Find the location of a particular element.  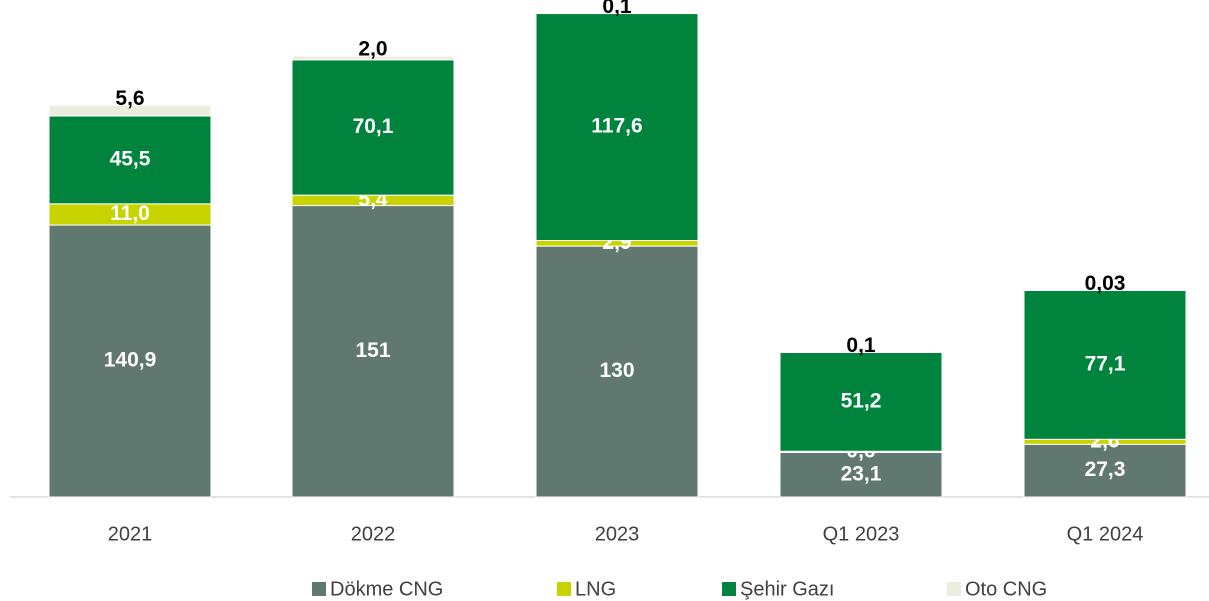

data-label: 117,6 is located at coordinates (616, 126).